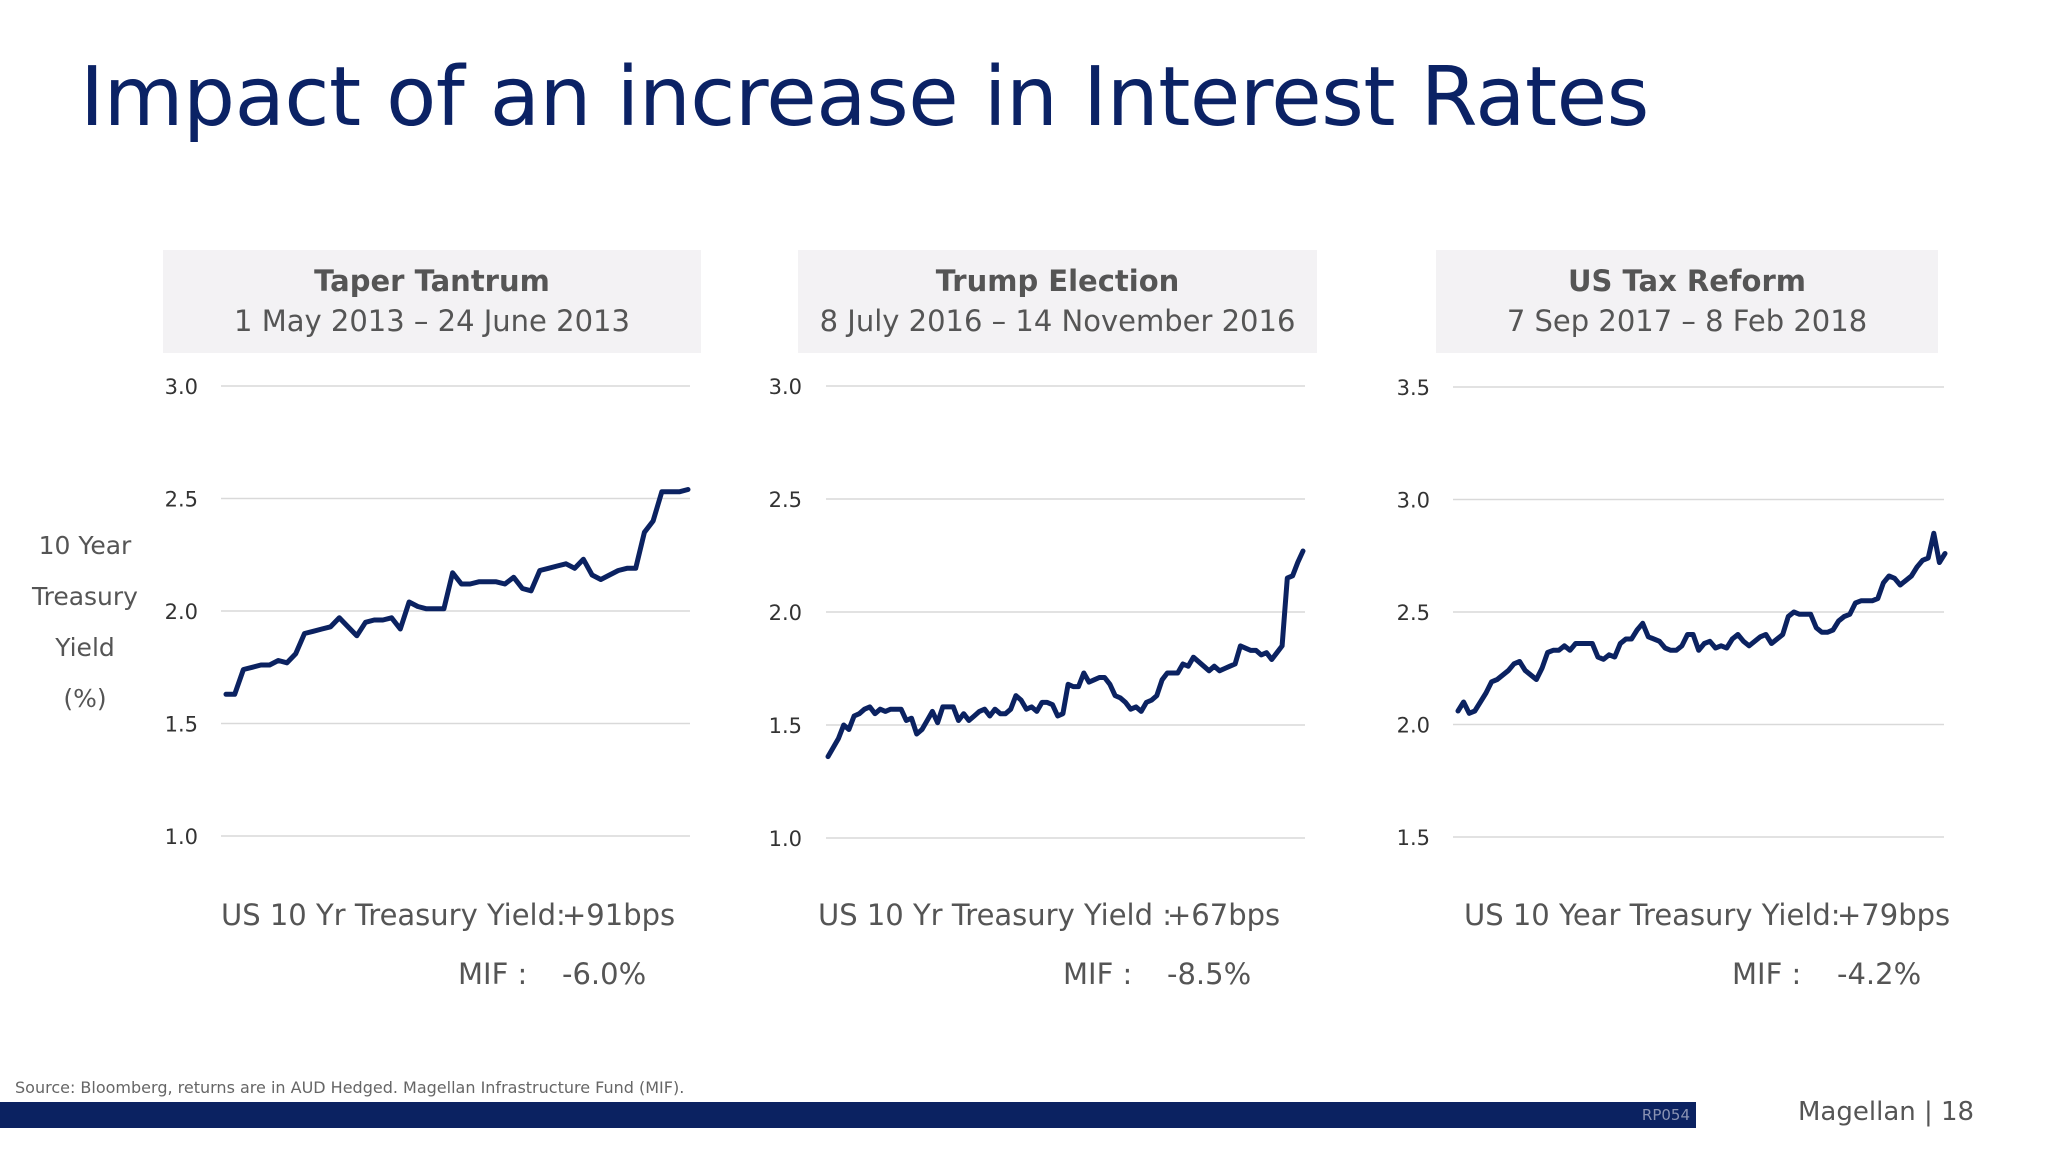 The image size is (2048, 1153). What do you see at coordinates (864, 97) in the screenshot?
I see `page-title: Impact of an increase in Interest Rates` at bounding box center [864, 97].